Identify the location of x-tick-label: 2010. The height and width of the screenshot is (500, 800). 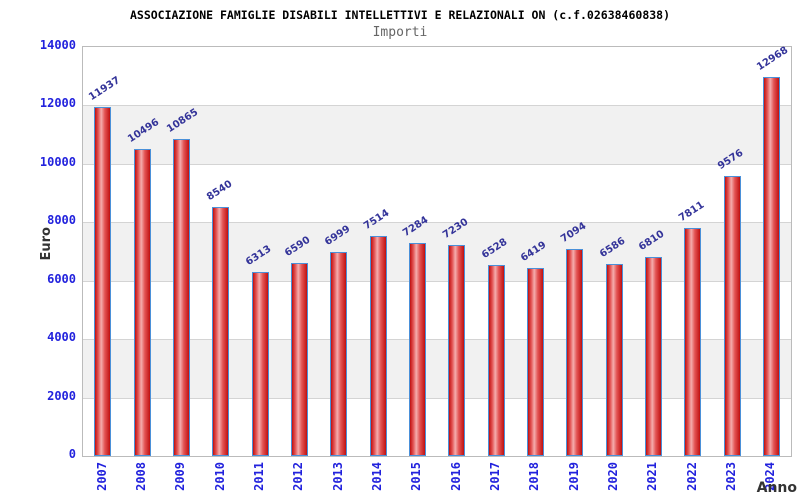
(219, 476).